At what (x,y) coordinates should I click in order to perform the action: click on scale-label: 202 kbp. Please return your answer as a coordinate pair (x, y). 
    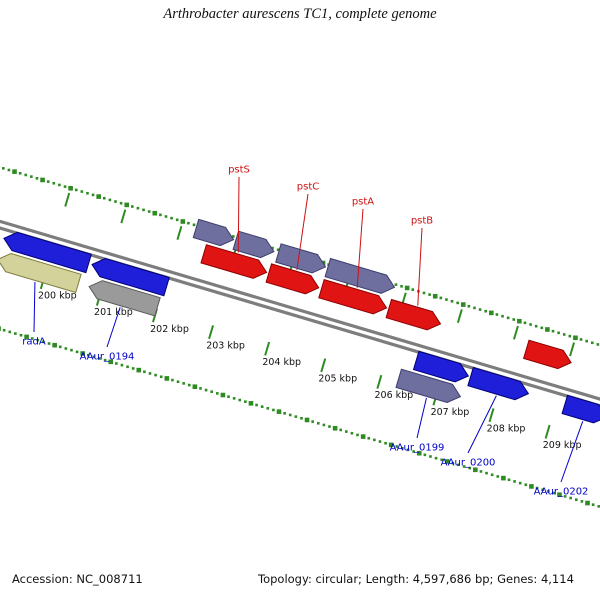
    Looking at the image, I should click on (169, 329).